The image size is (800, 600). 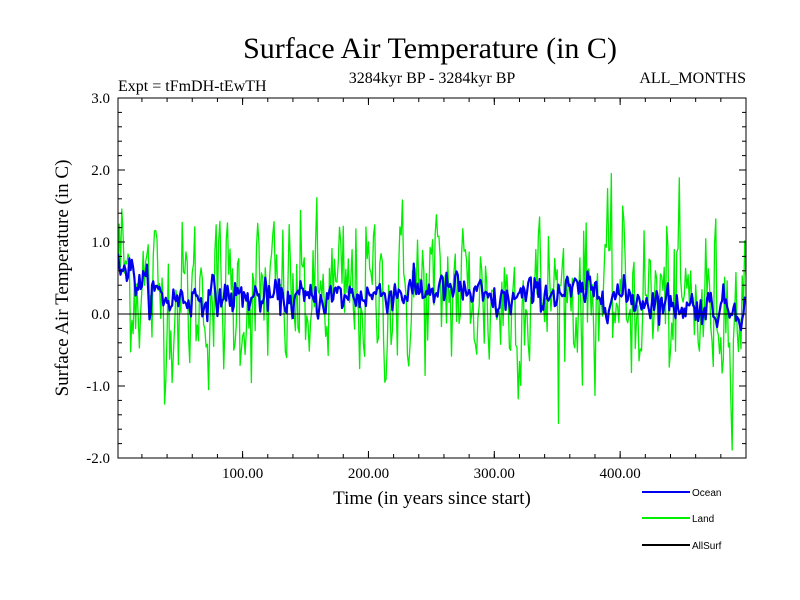 What do you see at coordinates (432, 498) in the screenshot?
I see `x-axis-label: Time (in years since start)` at bounding box center [432, 498].